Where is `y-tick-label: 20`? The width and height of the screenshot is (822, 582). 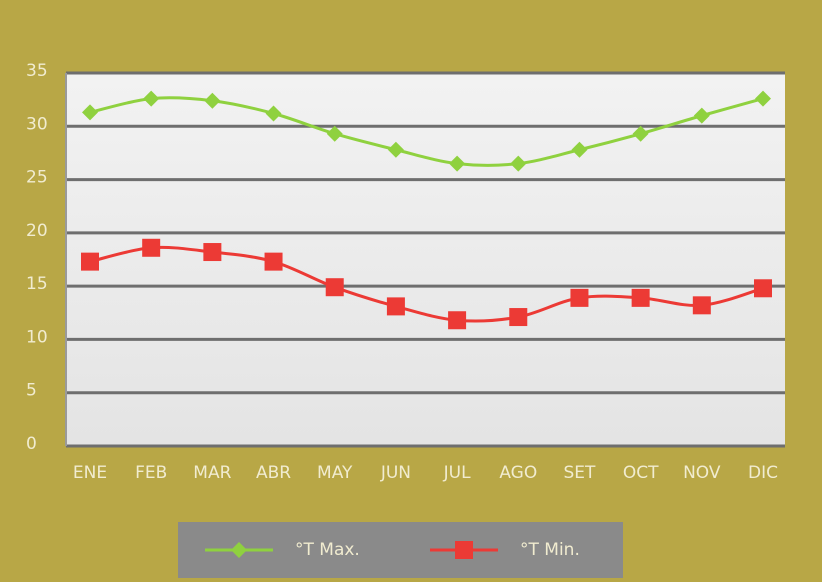
y-tick-label: 20 is located at coordinates (37, 231).